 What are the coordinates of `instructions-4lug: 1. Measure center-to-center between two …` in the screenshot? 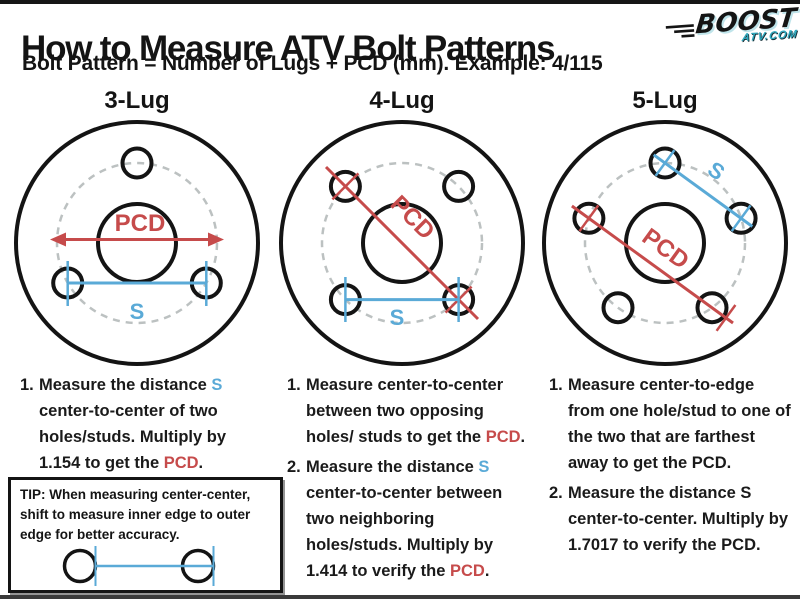 It's located at (406, 480).